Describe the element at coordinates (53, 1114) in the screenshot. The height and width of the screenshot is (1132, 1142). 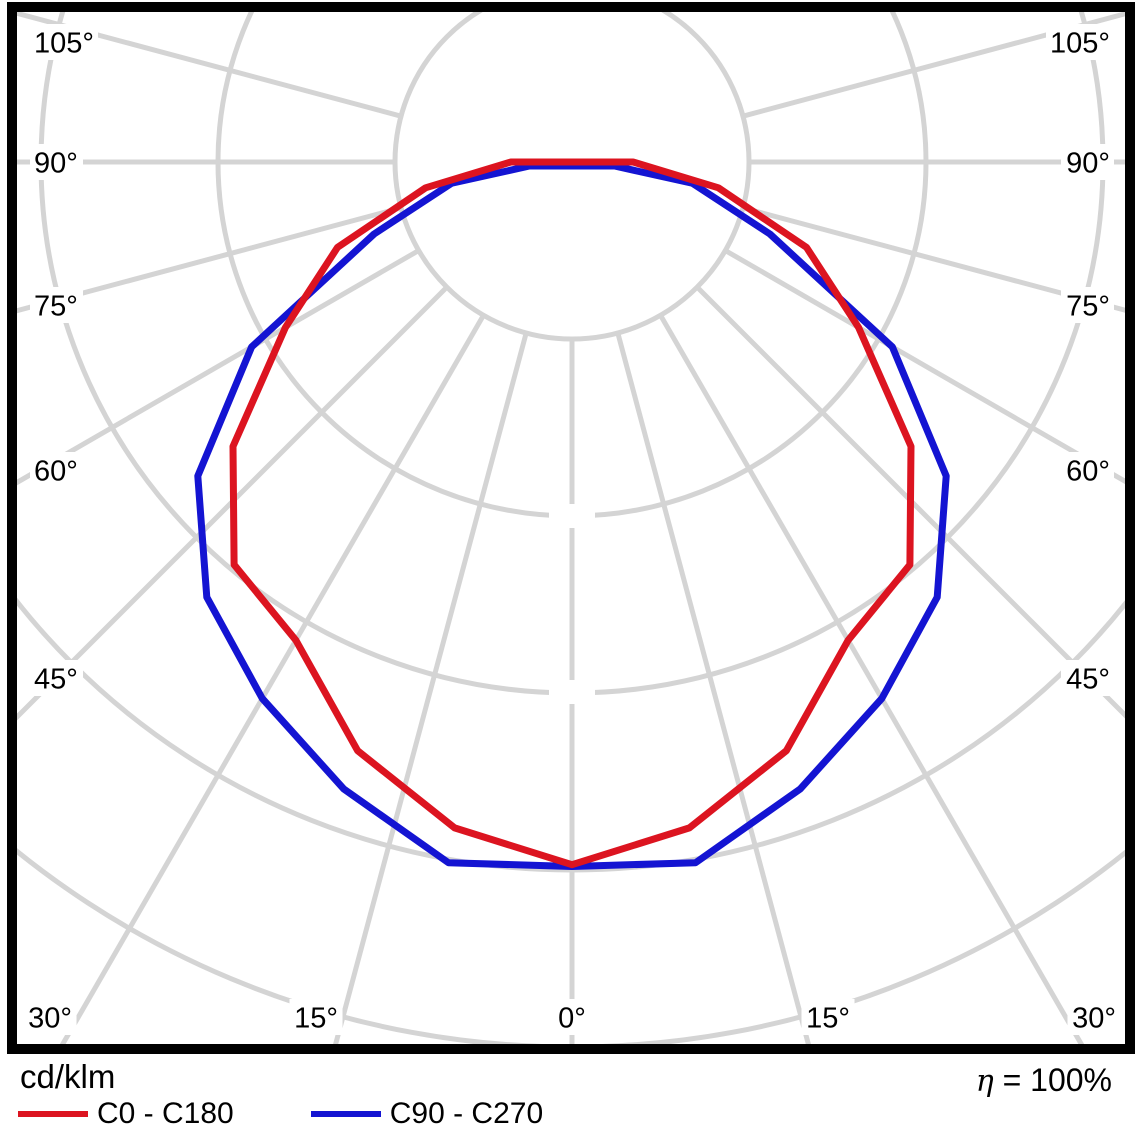
I see `c0-c180-line-swatch` at that location.